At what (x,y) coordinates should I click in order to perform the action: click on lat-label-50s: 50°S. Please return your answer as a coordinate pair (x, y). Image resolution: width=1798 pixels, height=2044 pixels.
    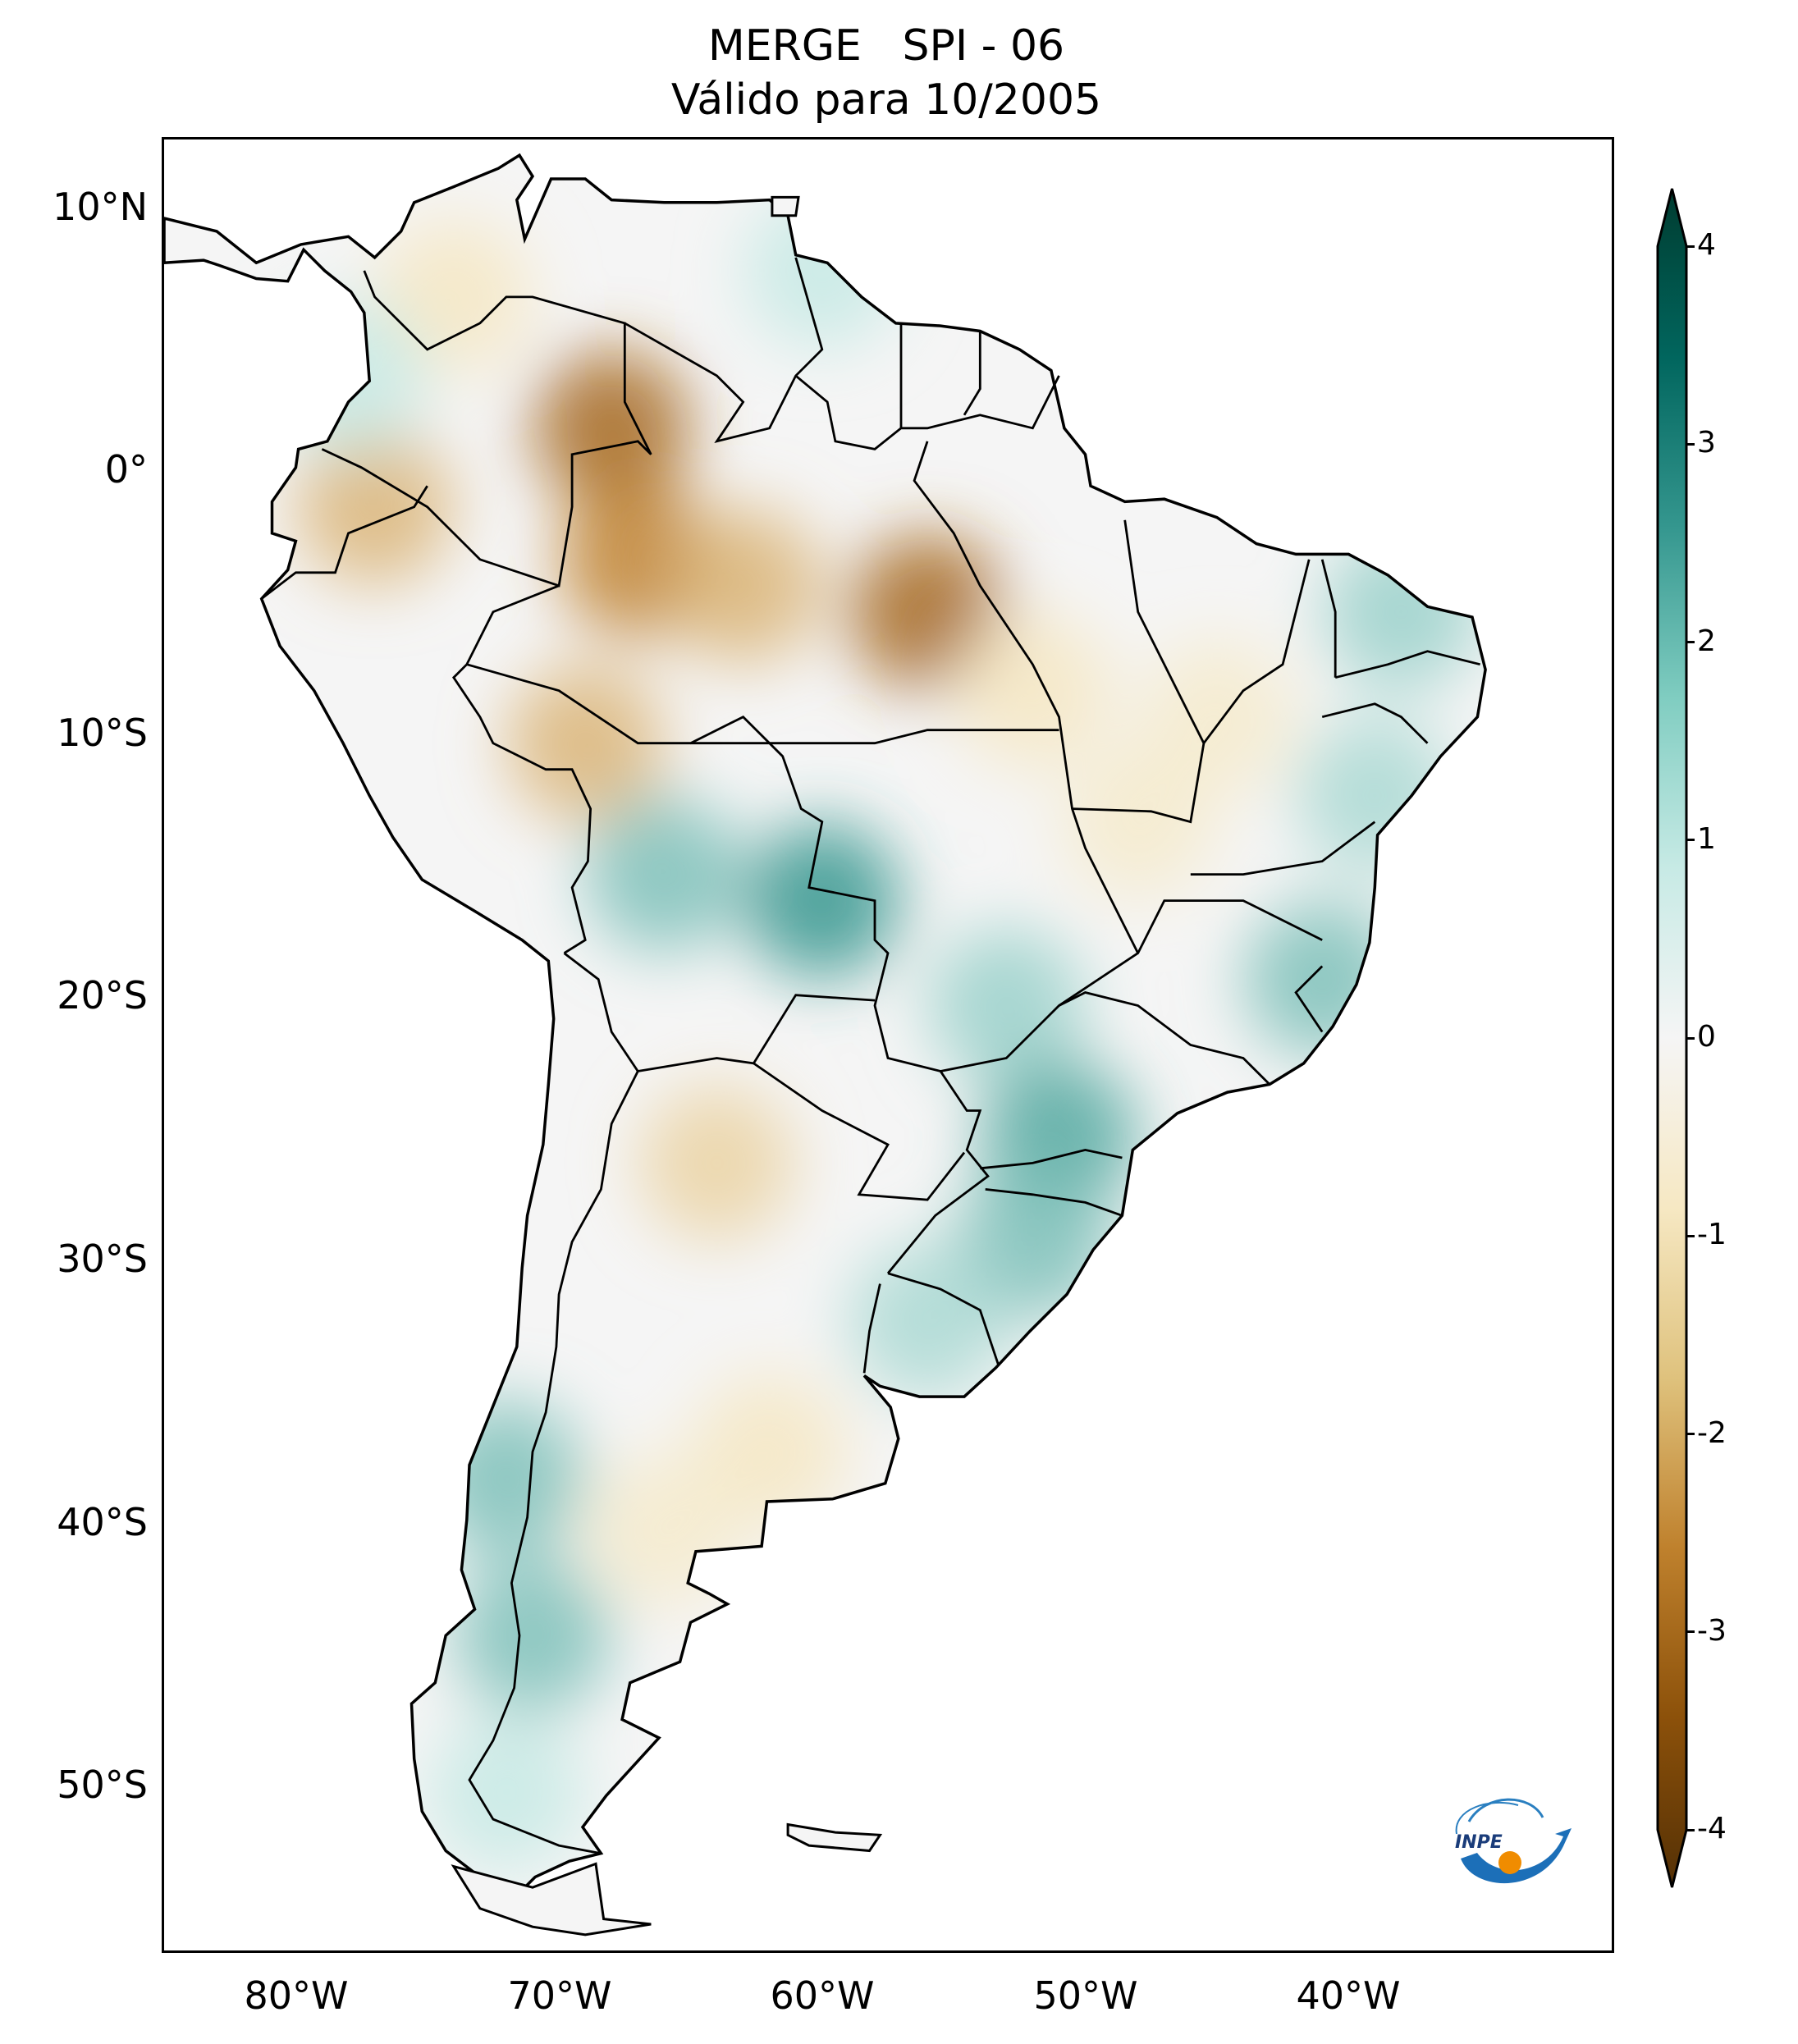
    Looking at the image, I should click on (102, 1785).